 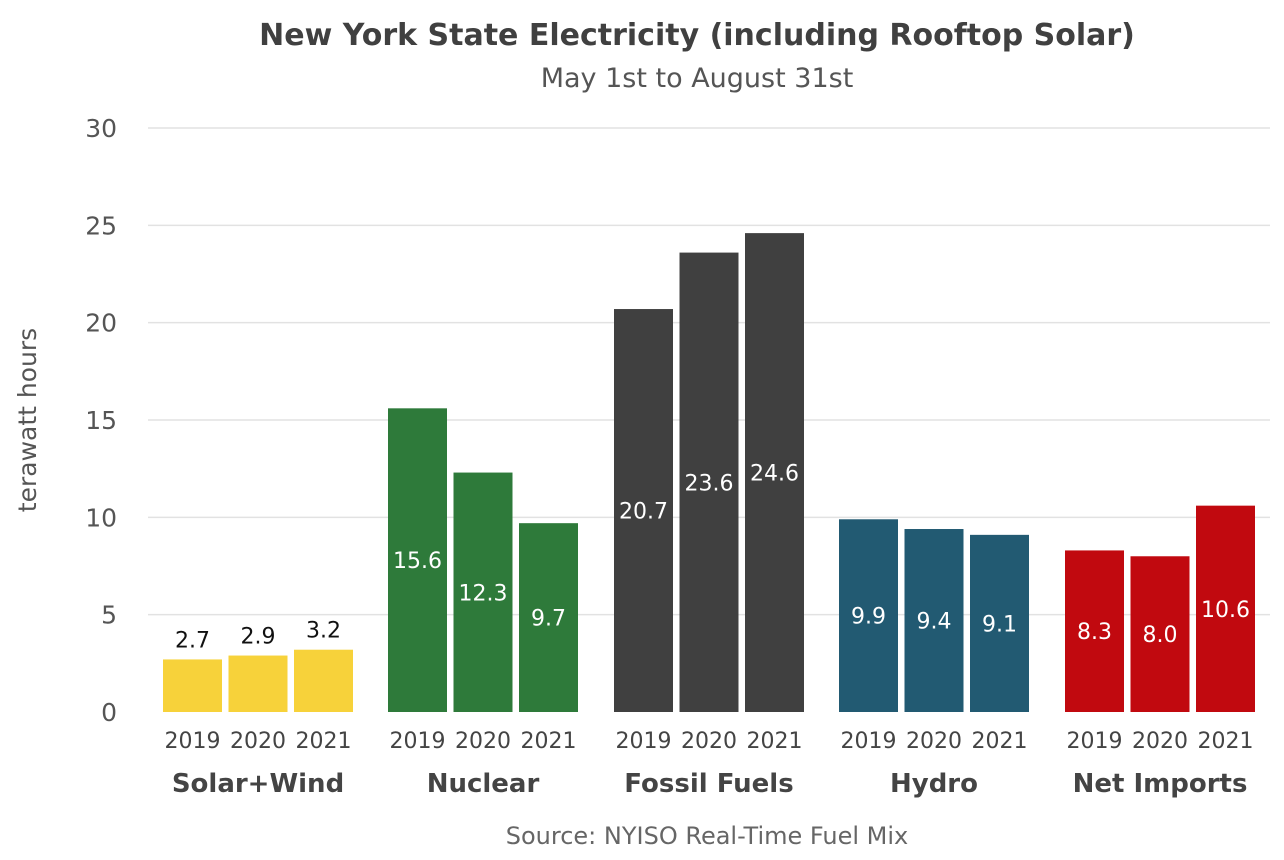 I want to click on data-label: 2.9, so click(x=258, y=637).